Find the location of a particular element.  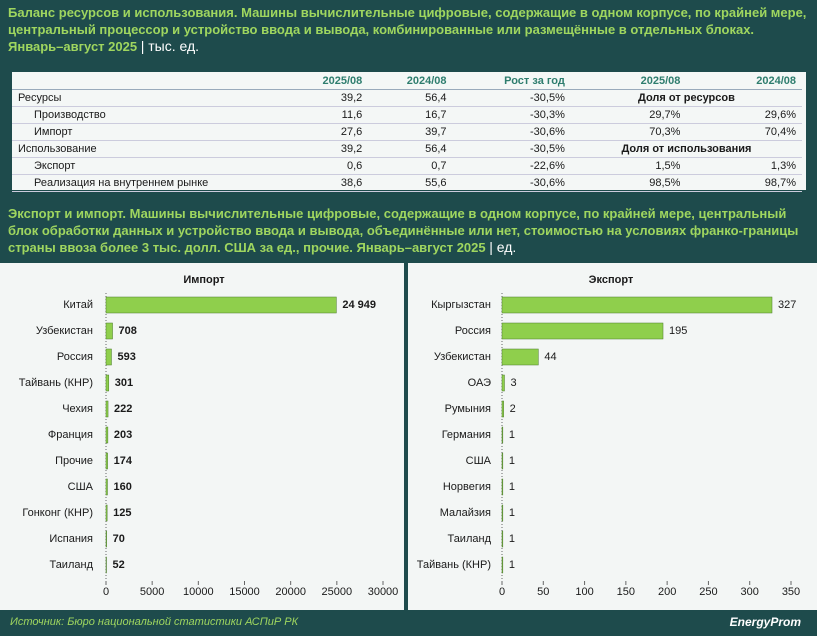

cell: 55,6 is located at coordinates (410, 183).